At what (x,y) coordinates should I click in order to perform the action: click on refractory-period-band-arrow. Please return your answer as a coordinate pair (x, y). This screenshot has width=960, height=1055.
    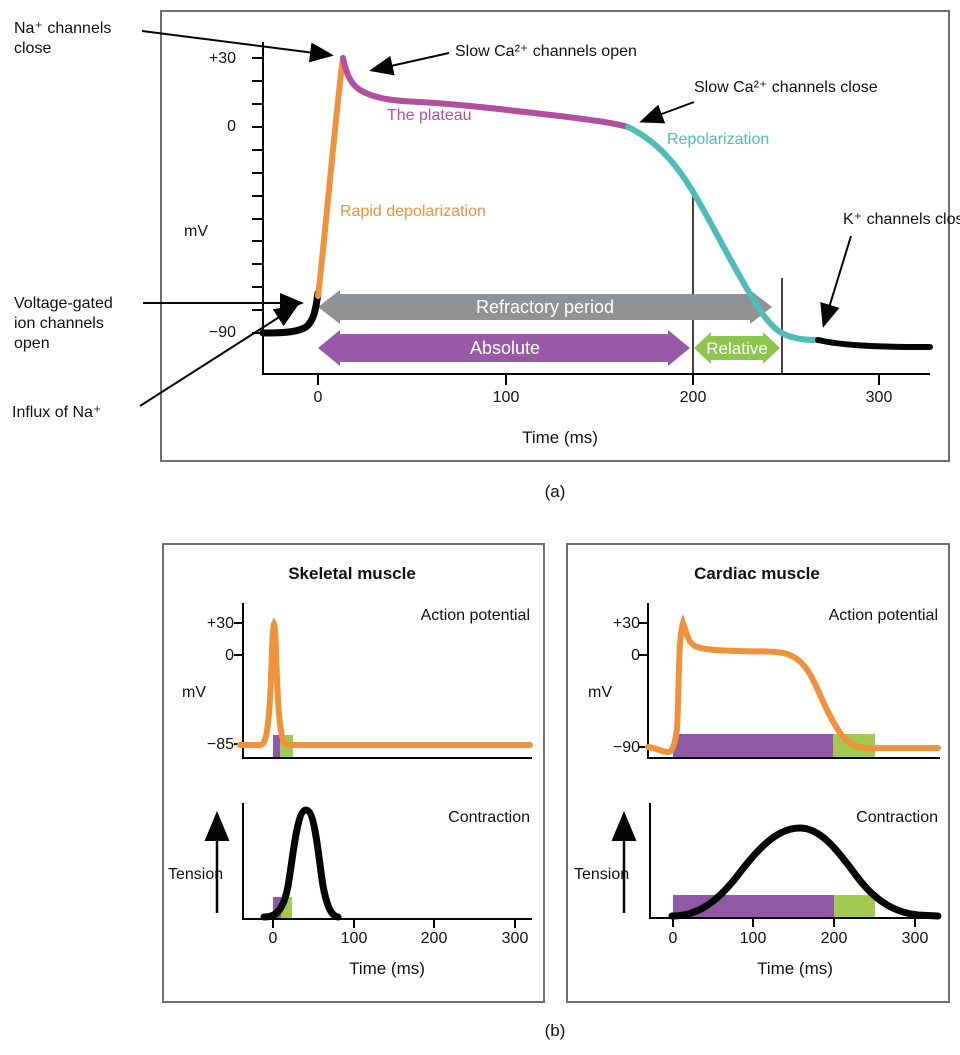
    Looking at the image, I should click on (545, 307).